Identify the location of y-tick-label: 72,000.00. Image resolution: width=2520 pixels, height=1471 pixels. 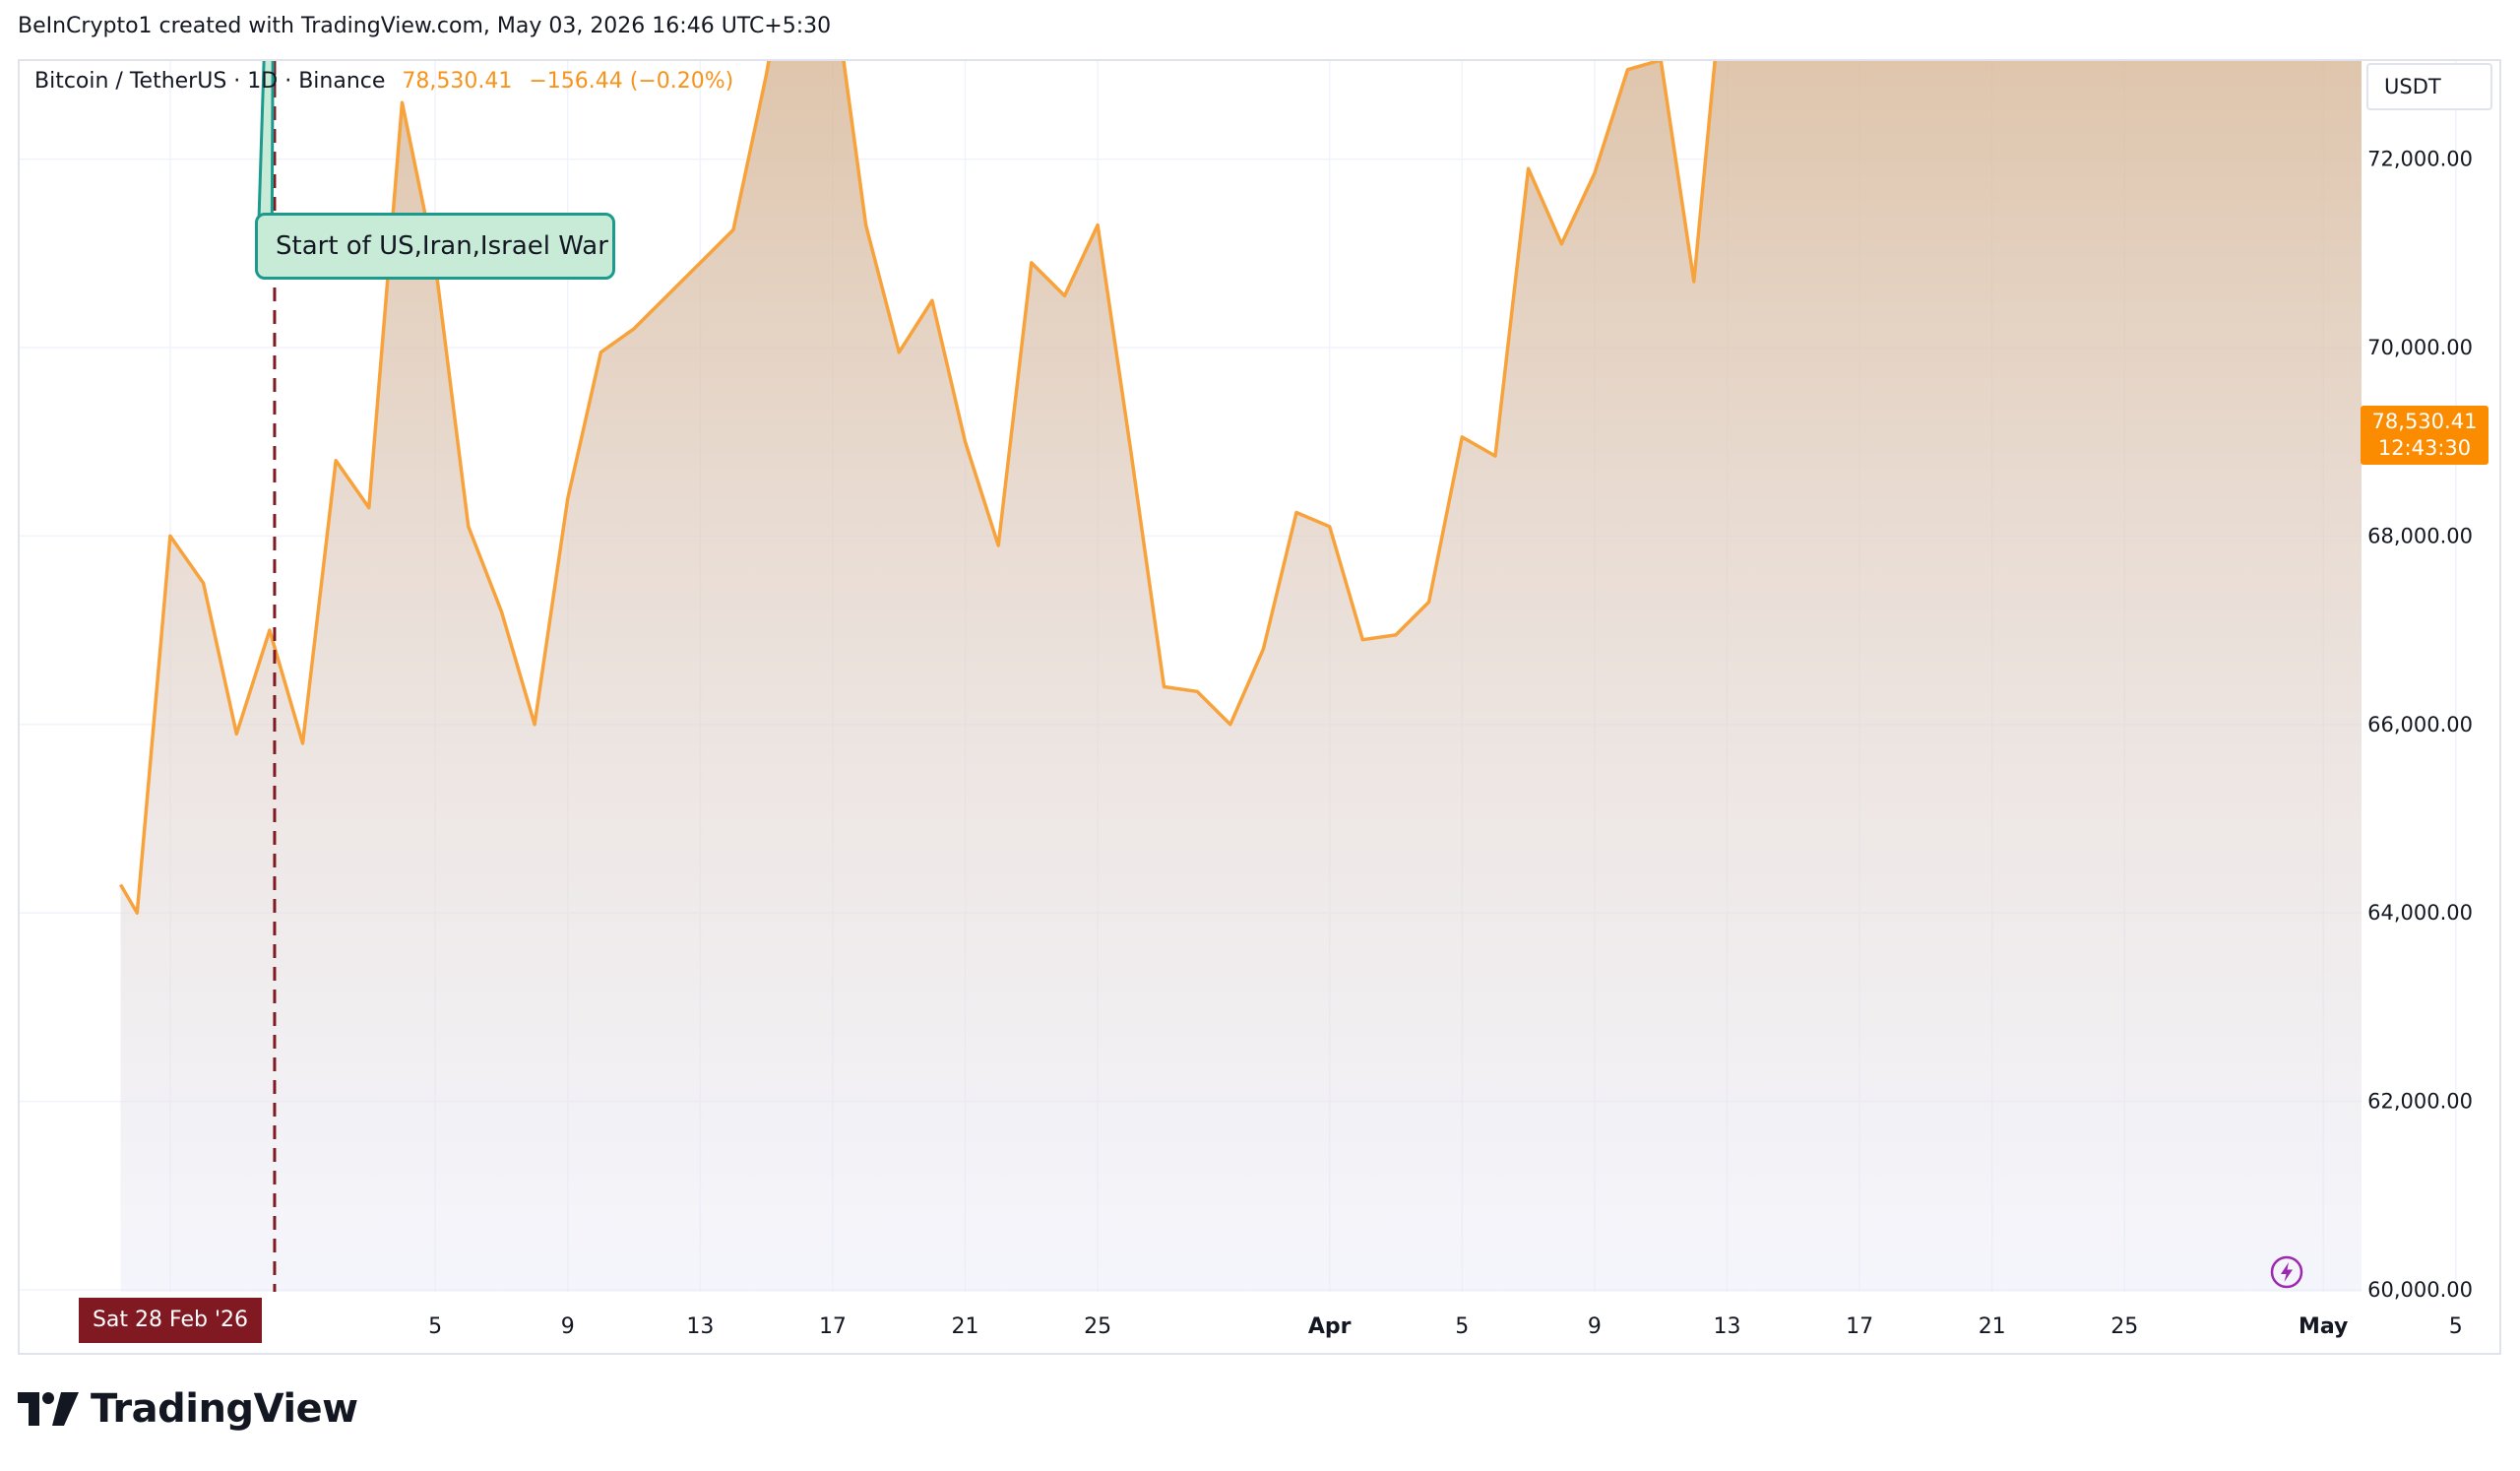
(2420, 159).